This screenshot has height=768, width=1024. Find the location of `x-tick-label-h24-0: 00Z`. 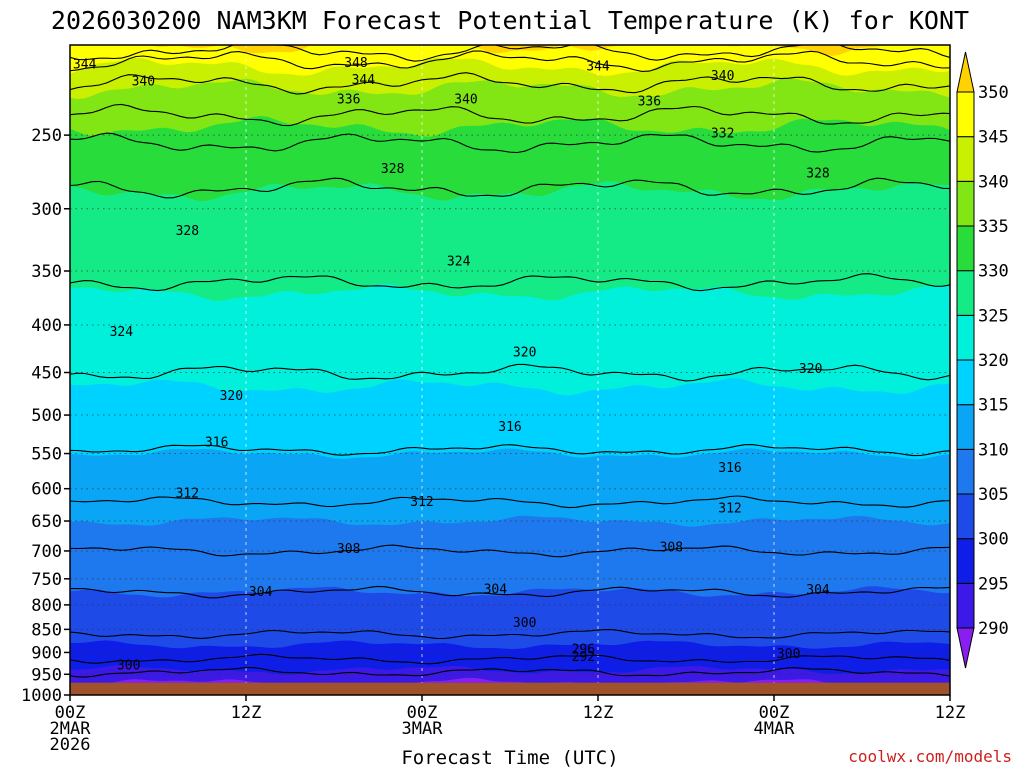

x-tick-label-h24-0: 00Z is located at coordinates (422, 713).